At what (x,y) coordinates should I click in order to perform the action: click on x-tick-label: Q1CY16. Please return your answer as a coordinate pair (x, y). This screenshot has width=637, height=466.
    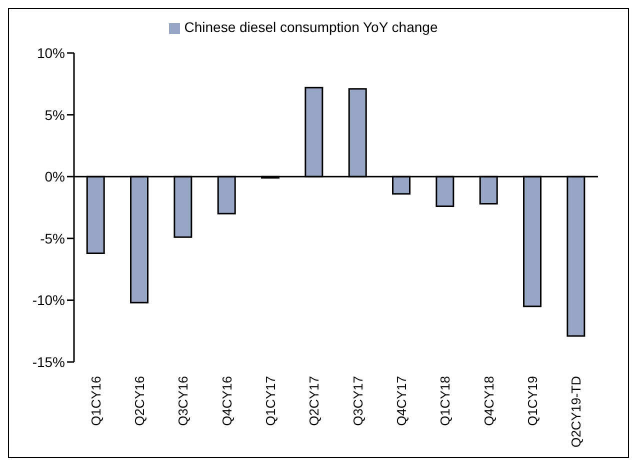
    Looking at the image, I should click on (96, 401).